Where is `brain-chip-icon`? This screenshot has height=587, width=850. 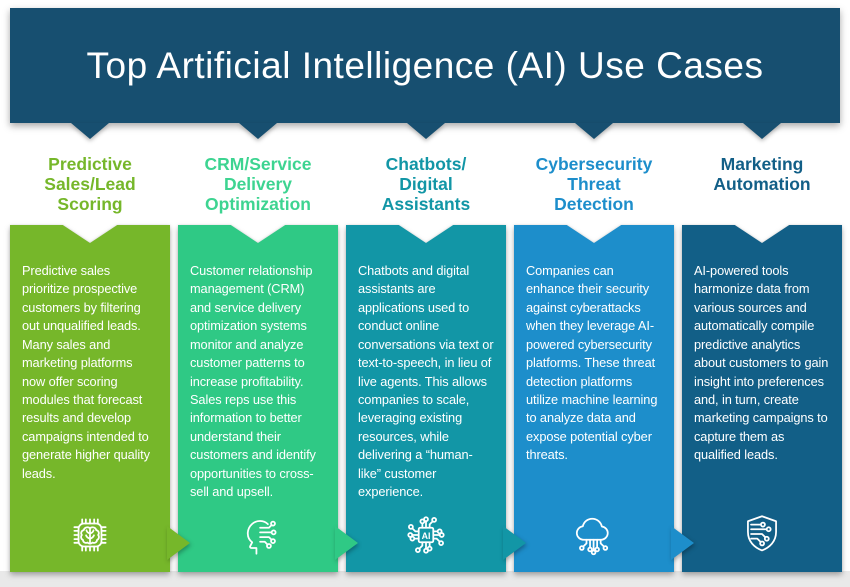
brain-chip-icon is located at coordinates (90, 535).